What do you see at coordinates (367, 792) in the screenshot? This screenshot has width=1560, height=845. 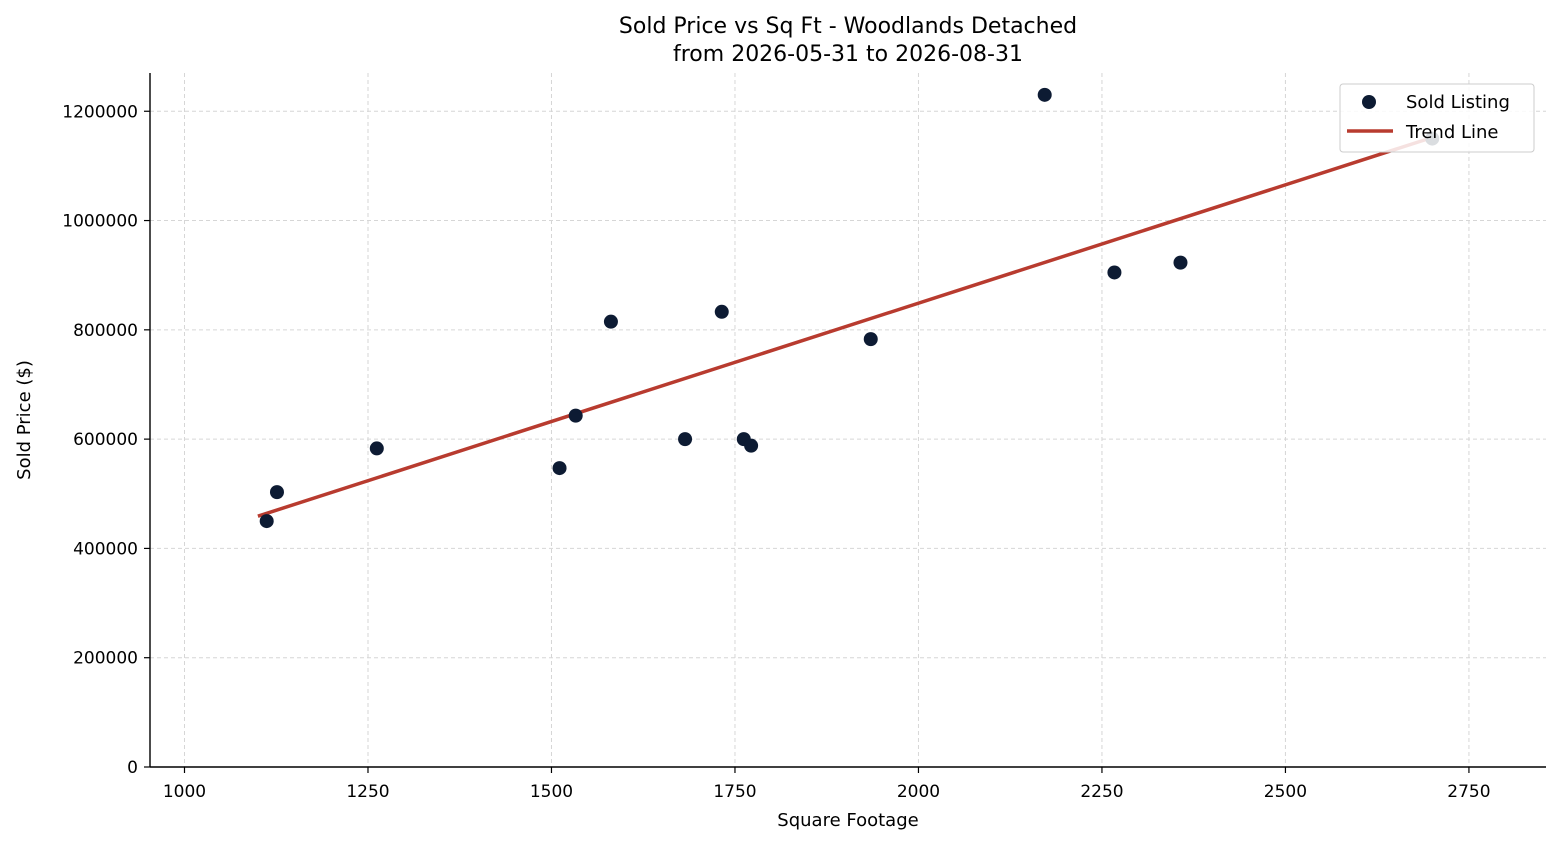 I see `x-tick-label: 1250` at bounding box center [367, 792].